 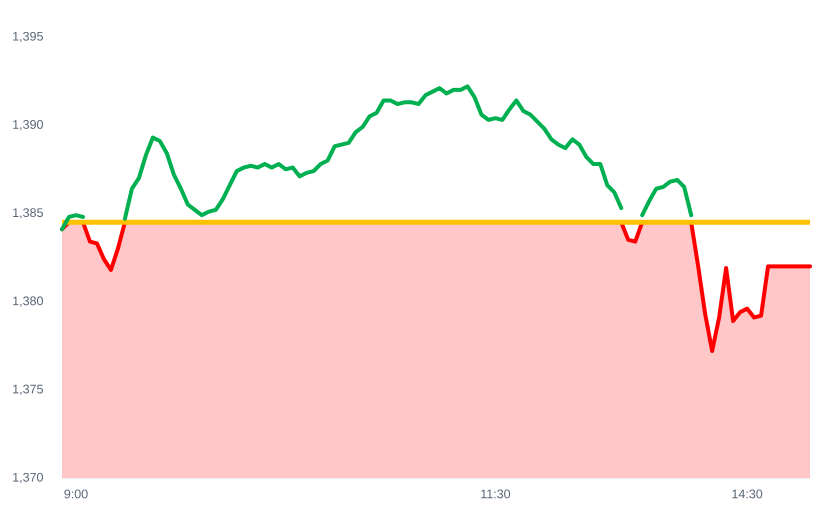 I want to click on y-tick-label: 1,375, so click(x=28, y=389).